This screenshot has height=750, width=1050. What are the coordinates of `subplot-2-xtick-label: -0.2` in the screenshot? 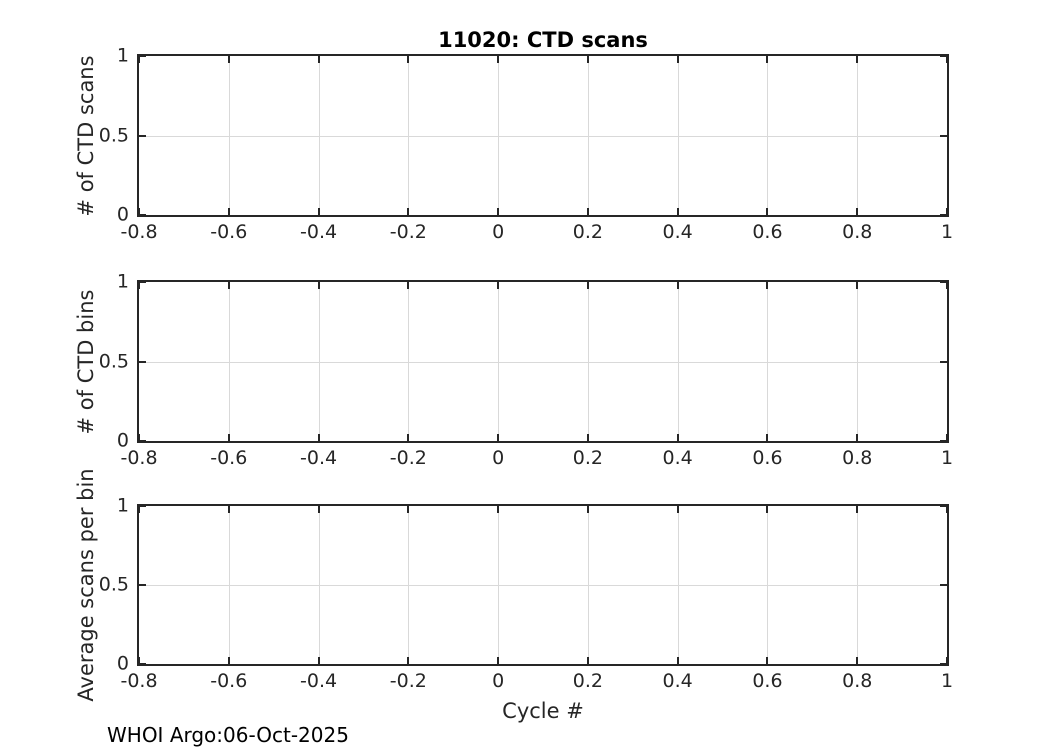 It's located at (408, 458).